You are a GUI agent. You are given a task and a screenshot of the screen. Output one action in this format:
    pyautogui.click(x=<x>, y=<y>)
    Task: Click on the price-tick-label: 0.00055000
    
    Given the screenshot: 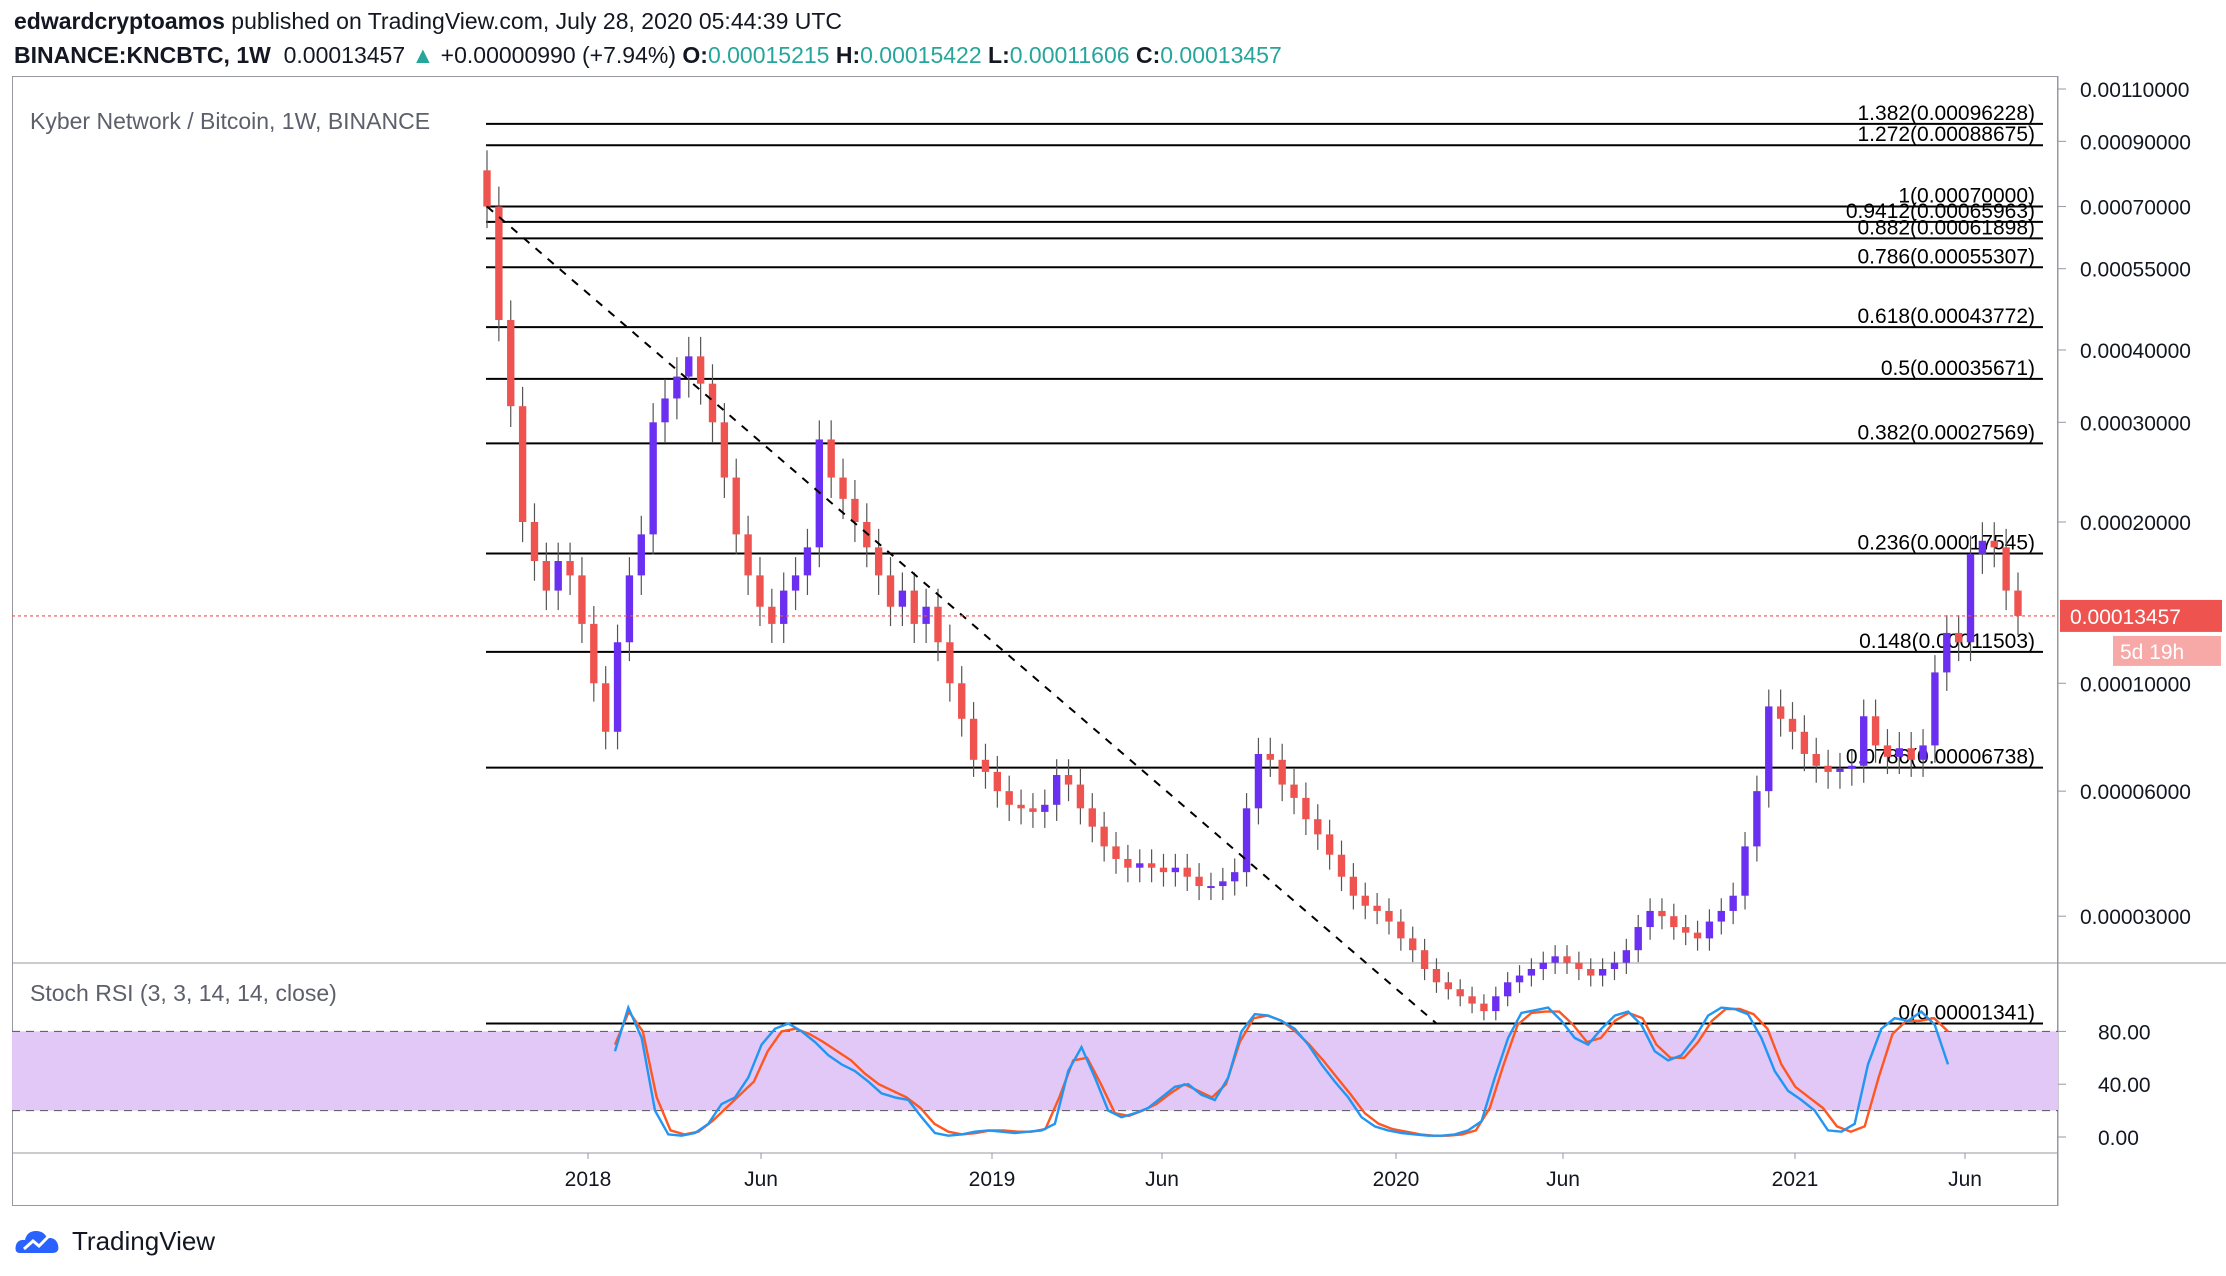 What is the action you would take?
    pyautogui.click(x=2135, y=270)
    